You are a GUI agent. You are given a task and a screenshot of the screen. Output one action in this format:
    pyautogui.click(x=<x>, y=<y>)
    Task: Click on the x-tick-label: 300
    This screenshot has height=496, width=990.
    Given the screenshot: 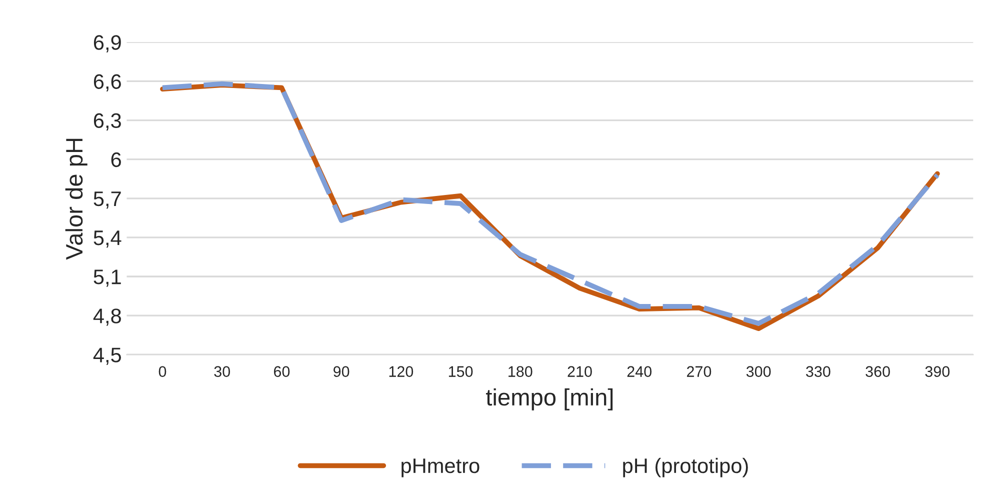 What is the action you would take?
    pyautogui.click(x=758, y=371)
    